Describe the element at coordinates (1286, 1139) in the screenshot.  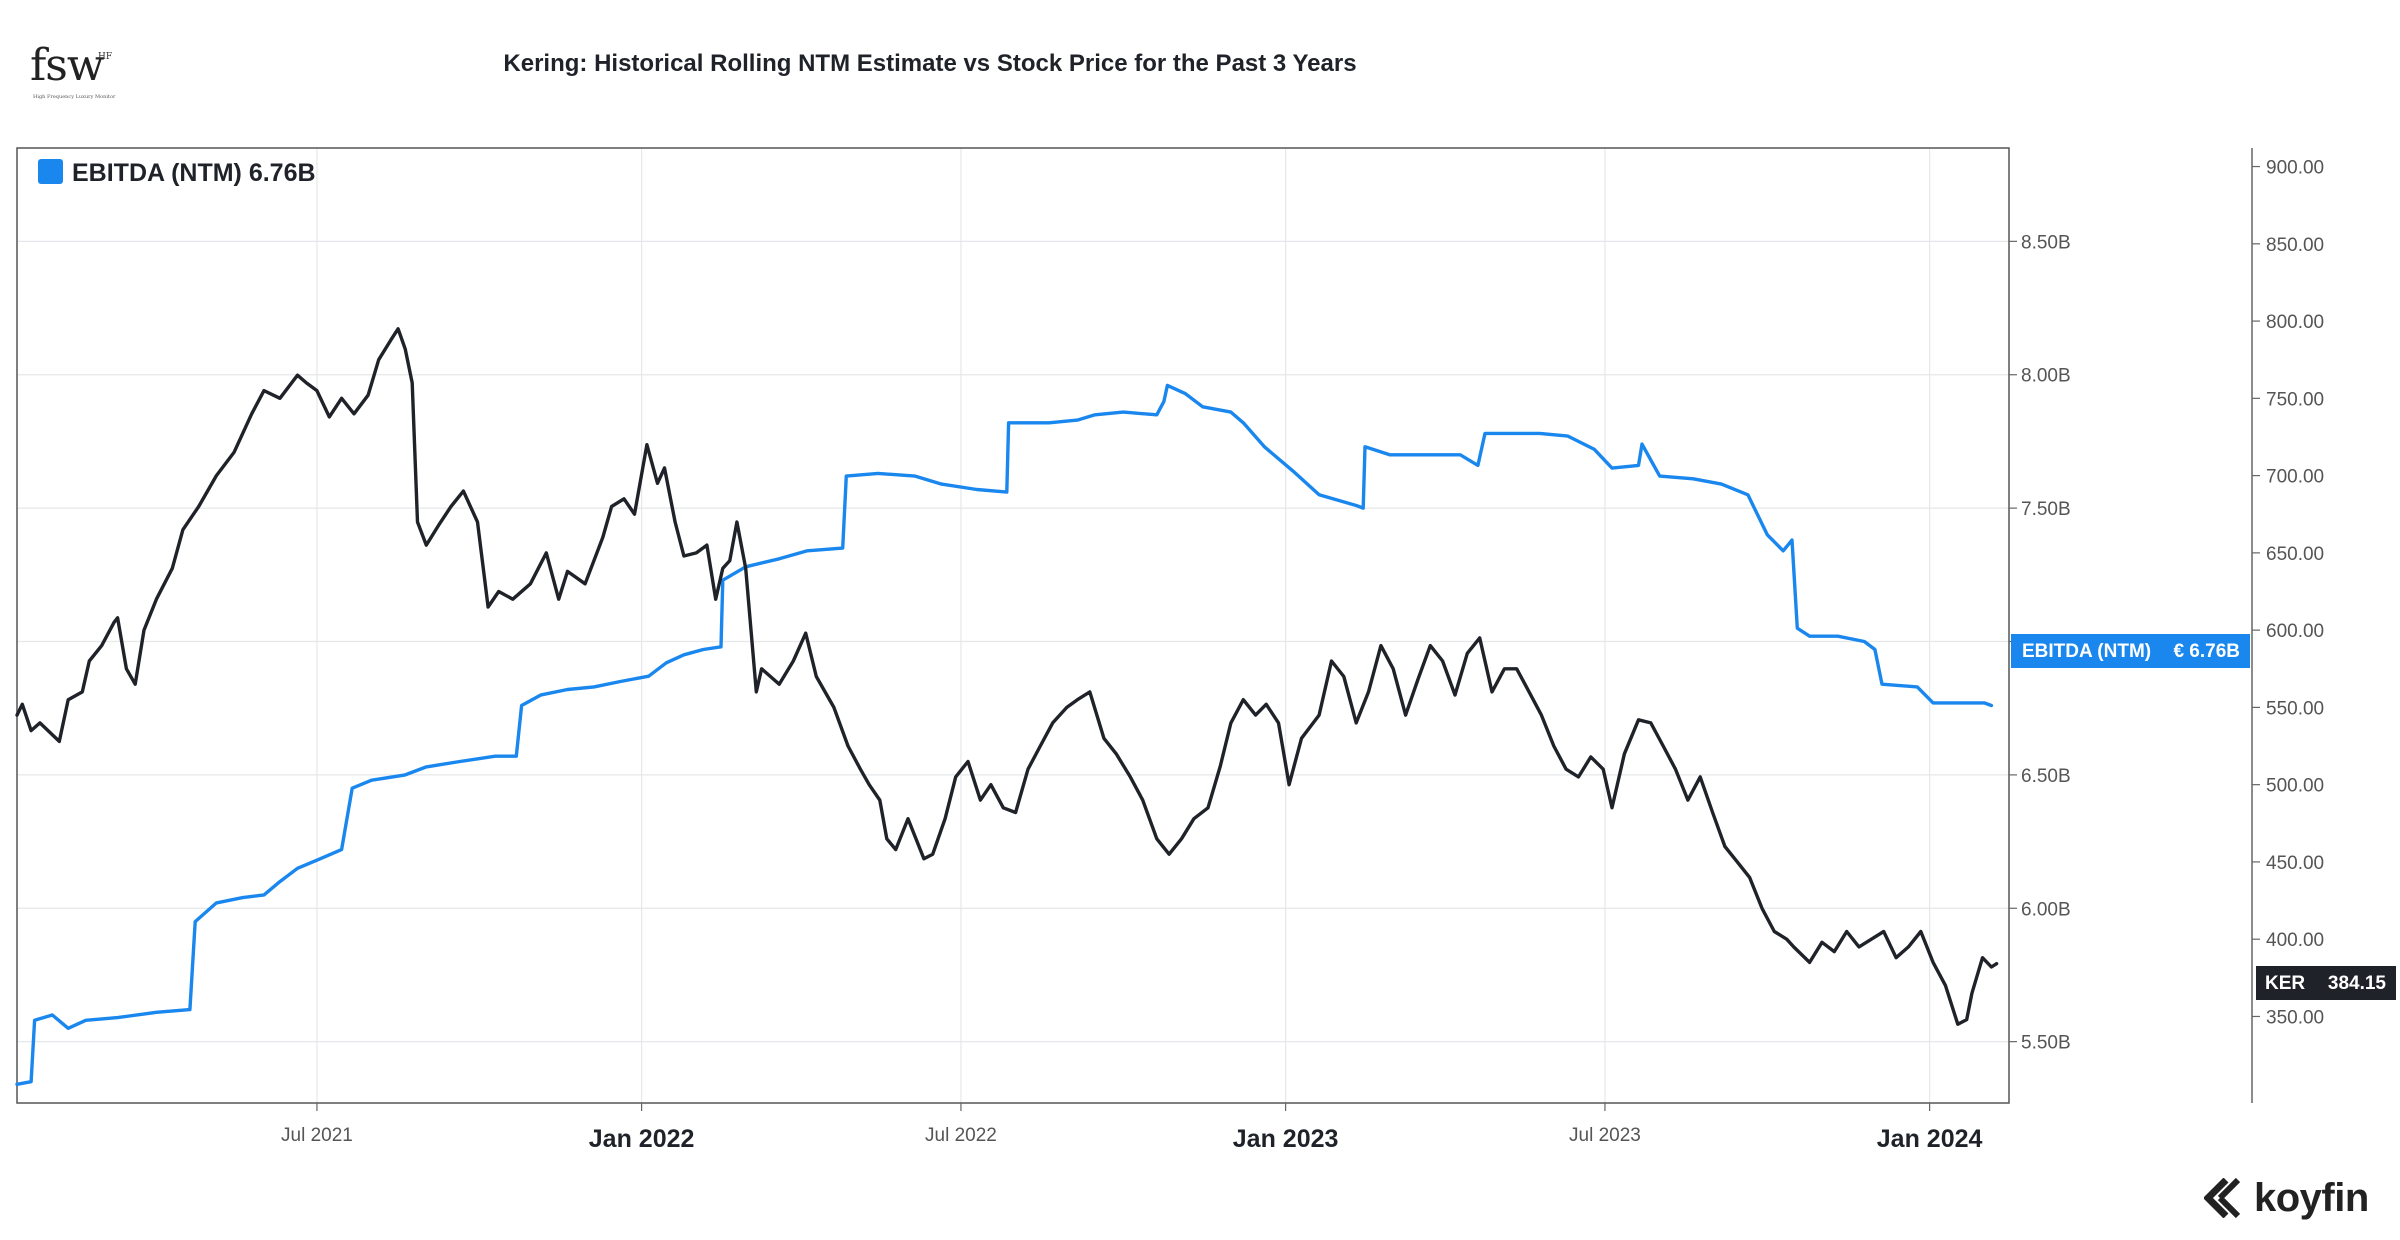
I see `x-tick-label: Jan 2023` at that location.